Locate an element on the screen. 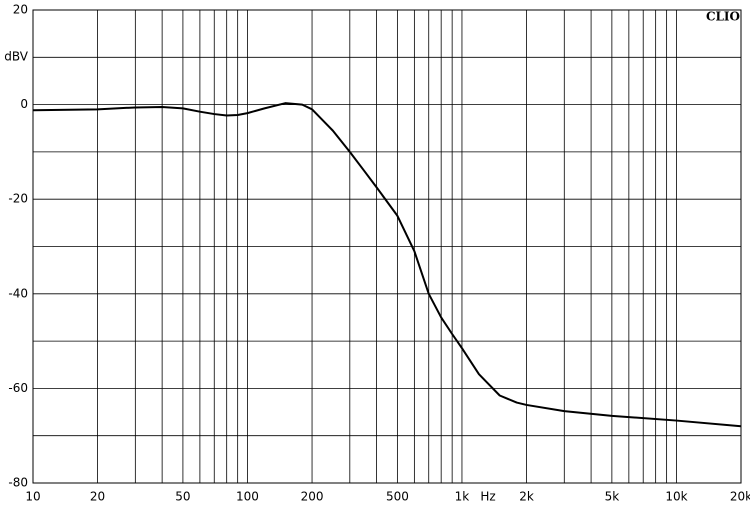 This screenshot has height=508, width=750. x-tick-label: 1k is located at coordinates (462, 497).